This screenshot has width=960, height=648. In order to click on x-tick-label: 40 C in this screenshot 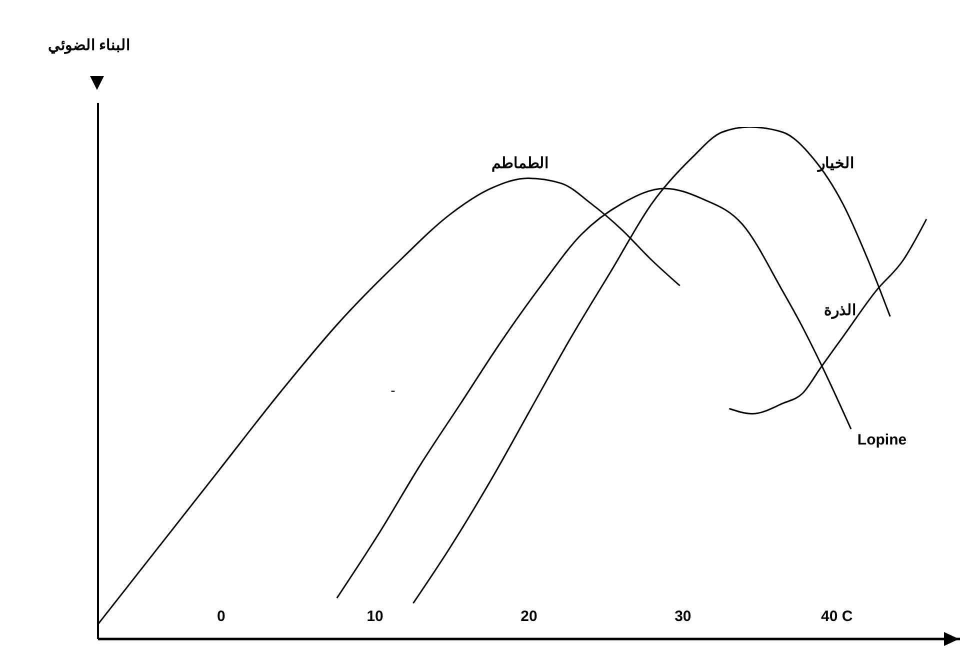, I will do `click(837, 616)`.